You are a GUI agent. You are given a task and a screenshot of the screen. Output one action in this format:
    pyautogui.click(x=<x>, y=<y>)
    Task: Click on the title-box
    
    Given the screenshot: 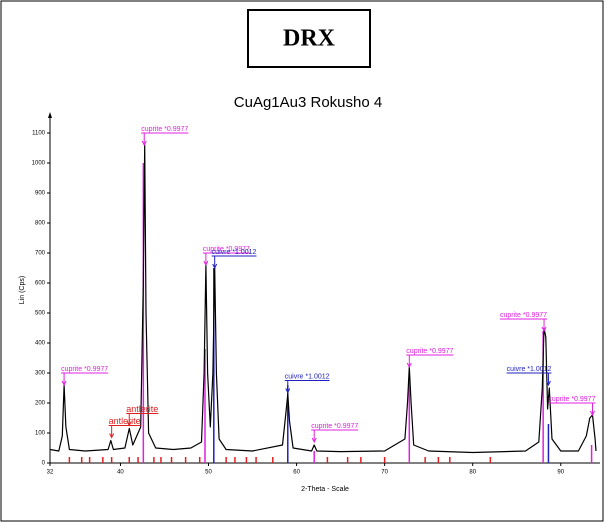 What is the action you would take?
    pyautogui.click(x=309, y=38)
    